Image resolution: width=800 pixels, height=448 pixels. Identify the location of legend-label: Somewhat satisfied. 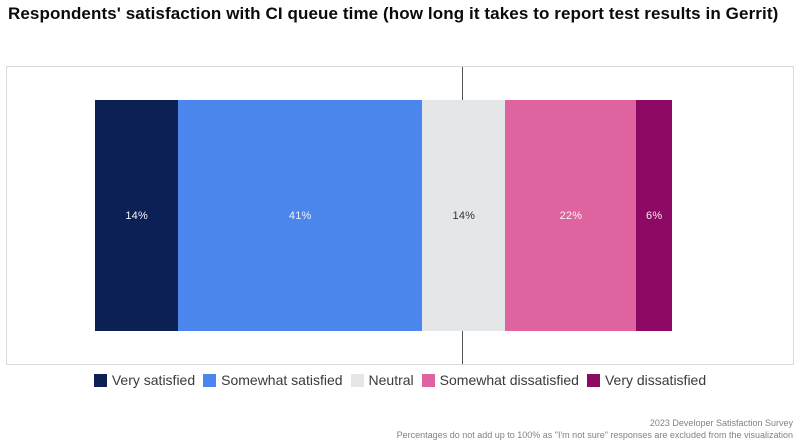
(282, 380).